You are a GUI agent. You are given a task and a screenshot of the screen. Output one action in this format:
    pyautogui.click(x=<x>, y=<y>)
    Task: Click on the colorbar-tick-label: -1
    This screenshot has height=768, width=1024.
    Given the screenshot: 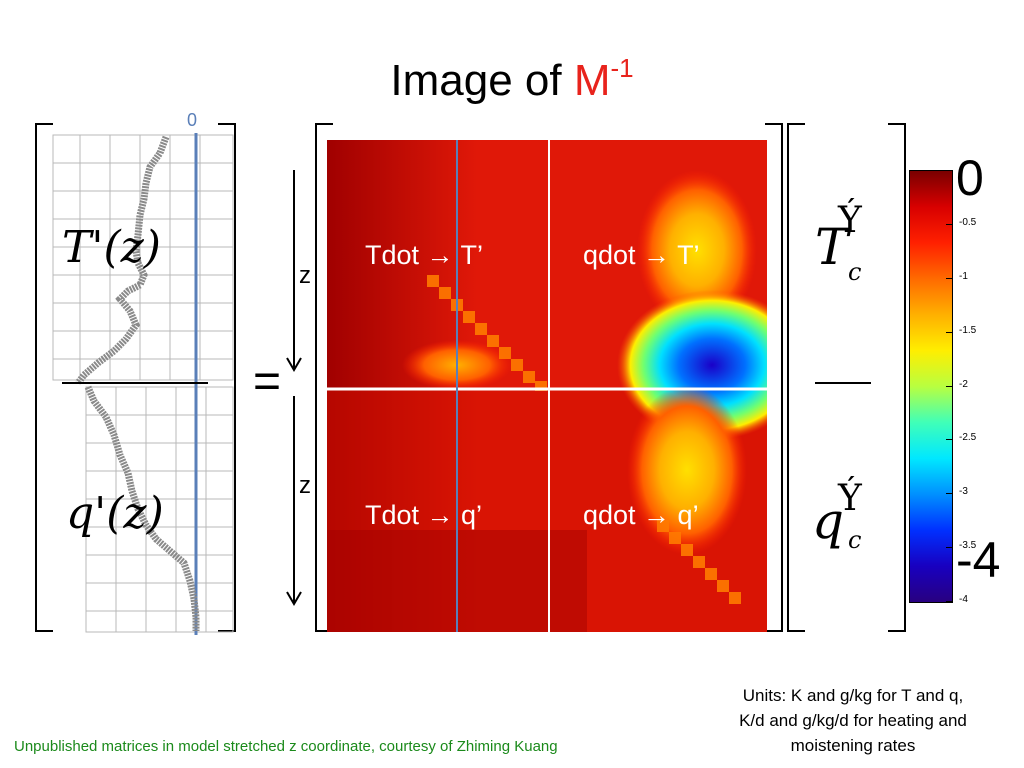 What is the action you would take?
    pyautogui.click(x=963, y=276)
    